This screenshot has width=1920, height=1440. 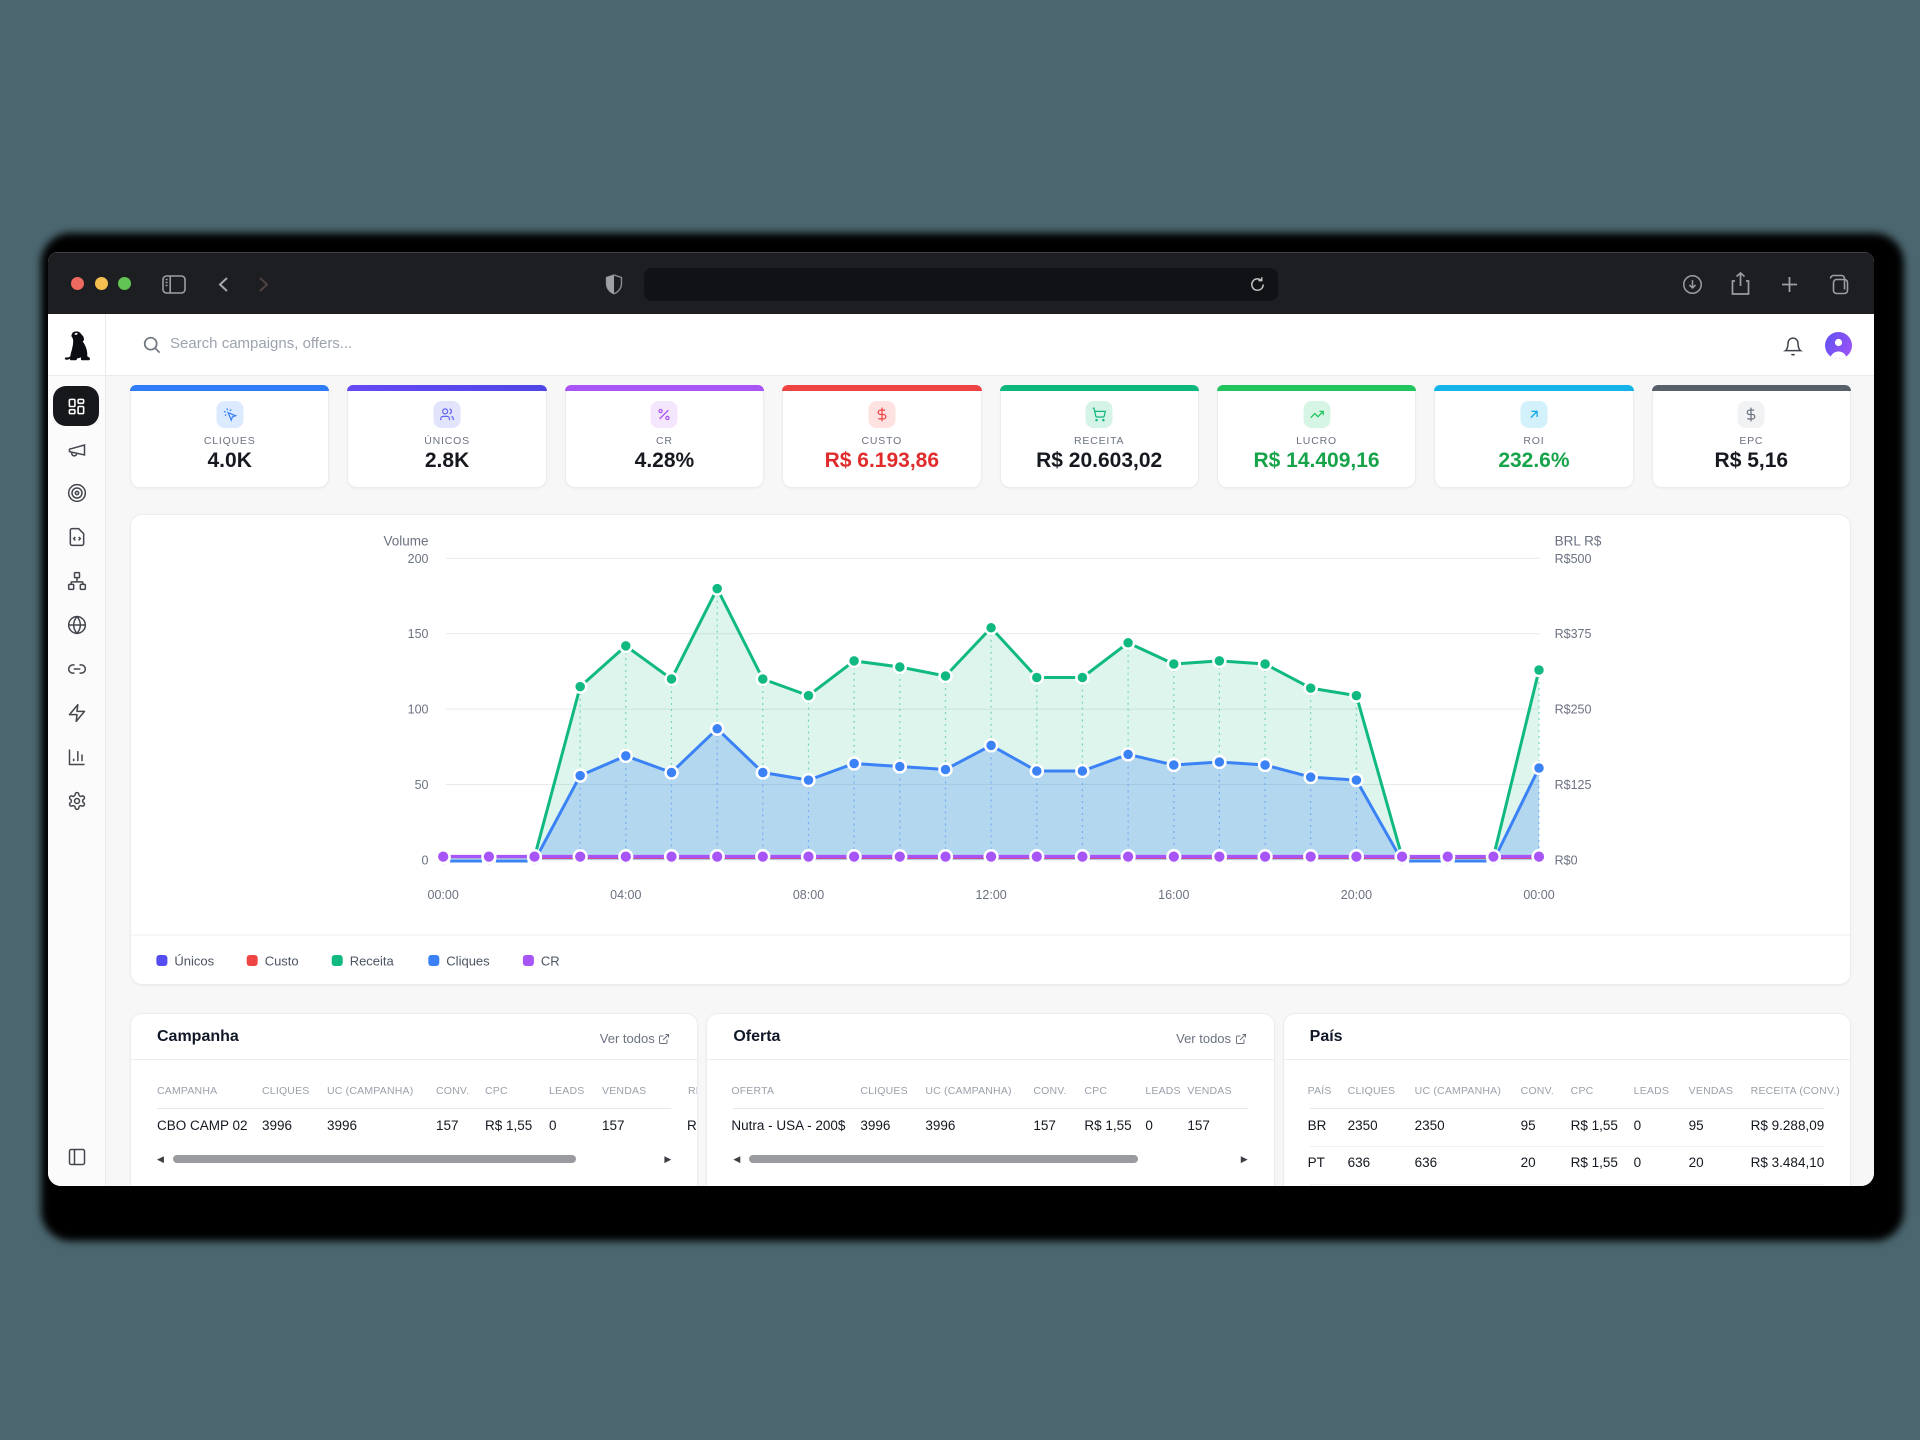 What do you see at coordinates (550, 961) in the screenshot?
I see `svg-text: CR` at bounding box center [550, 961].